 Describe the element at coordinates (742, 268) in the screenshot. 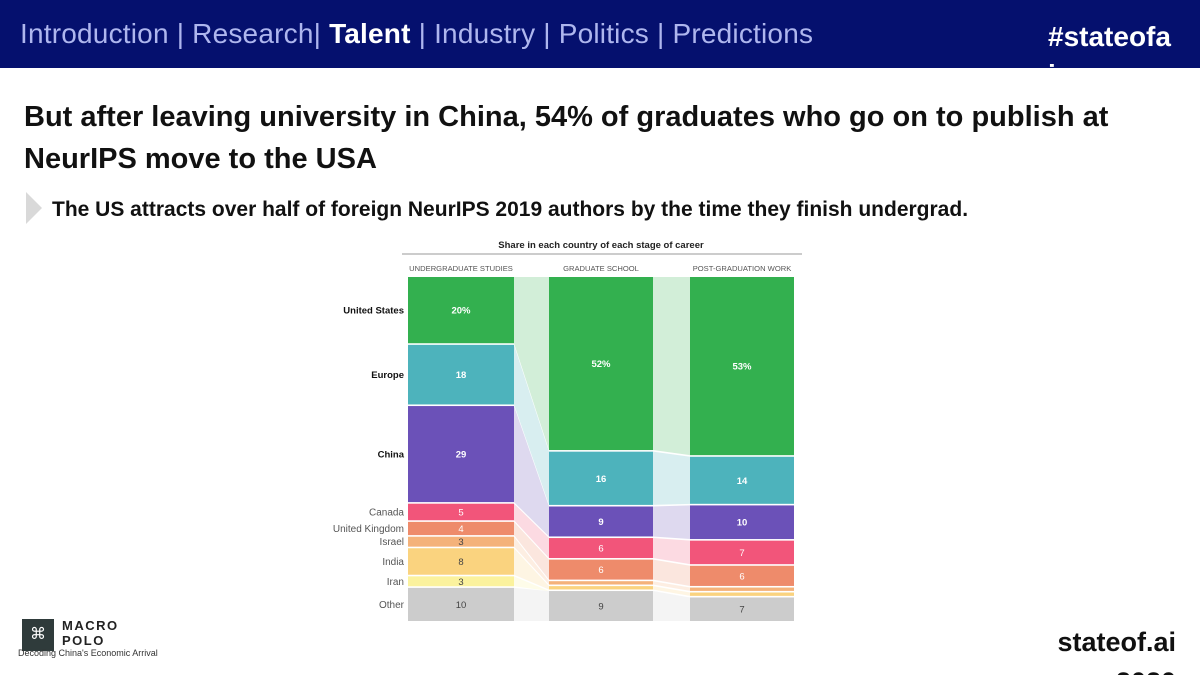

I see `stage-header-2: POST-GRADUATION WORK` at that location.